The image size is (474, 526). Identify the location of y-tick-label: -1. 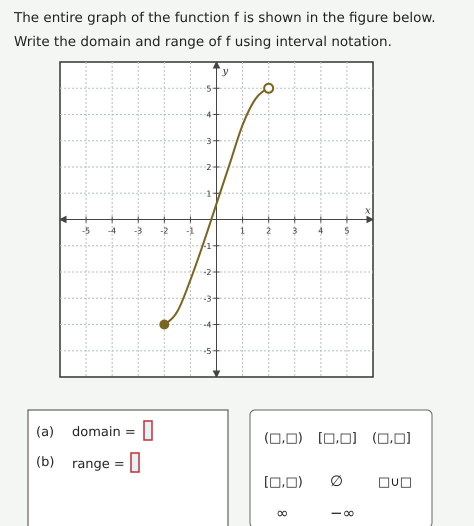
(208, 246).